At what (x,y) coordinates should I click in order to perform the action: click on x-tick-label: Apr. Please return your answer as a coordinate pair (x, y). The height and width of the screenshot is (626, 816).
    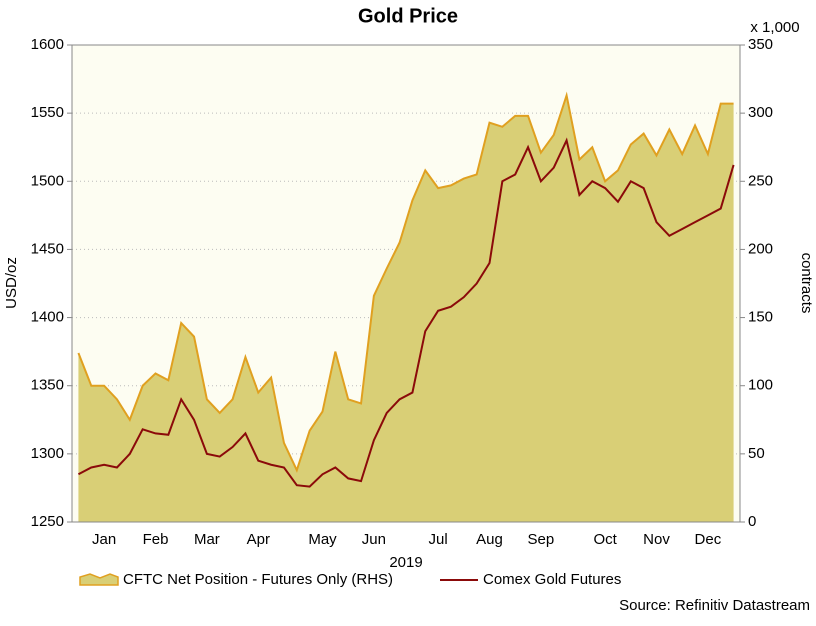
    Looking at the image, I should click on (258, 539).